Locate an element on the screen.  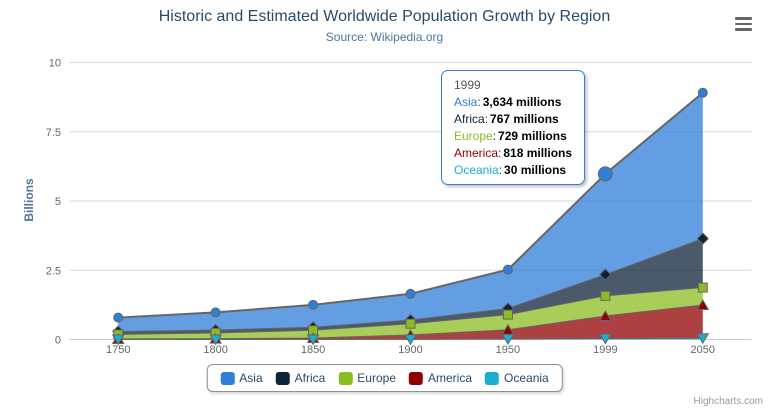
marker-africa-1999 is located at coordinates (605, 274).